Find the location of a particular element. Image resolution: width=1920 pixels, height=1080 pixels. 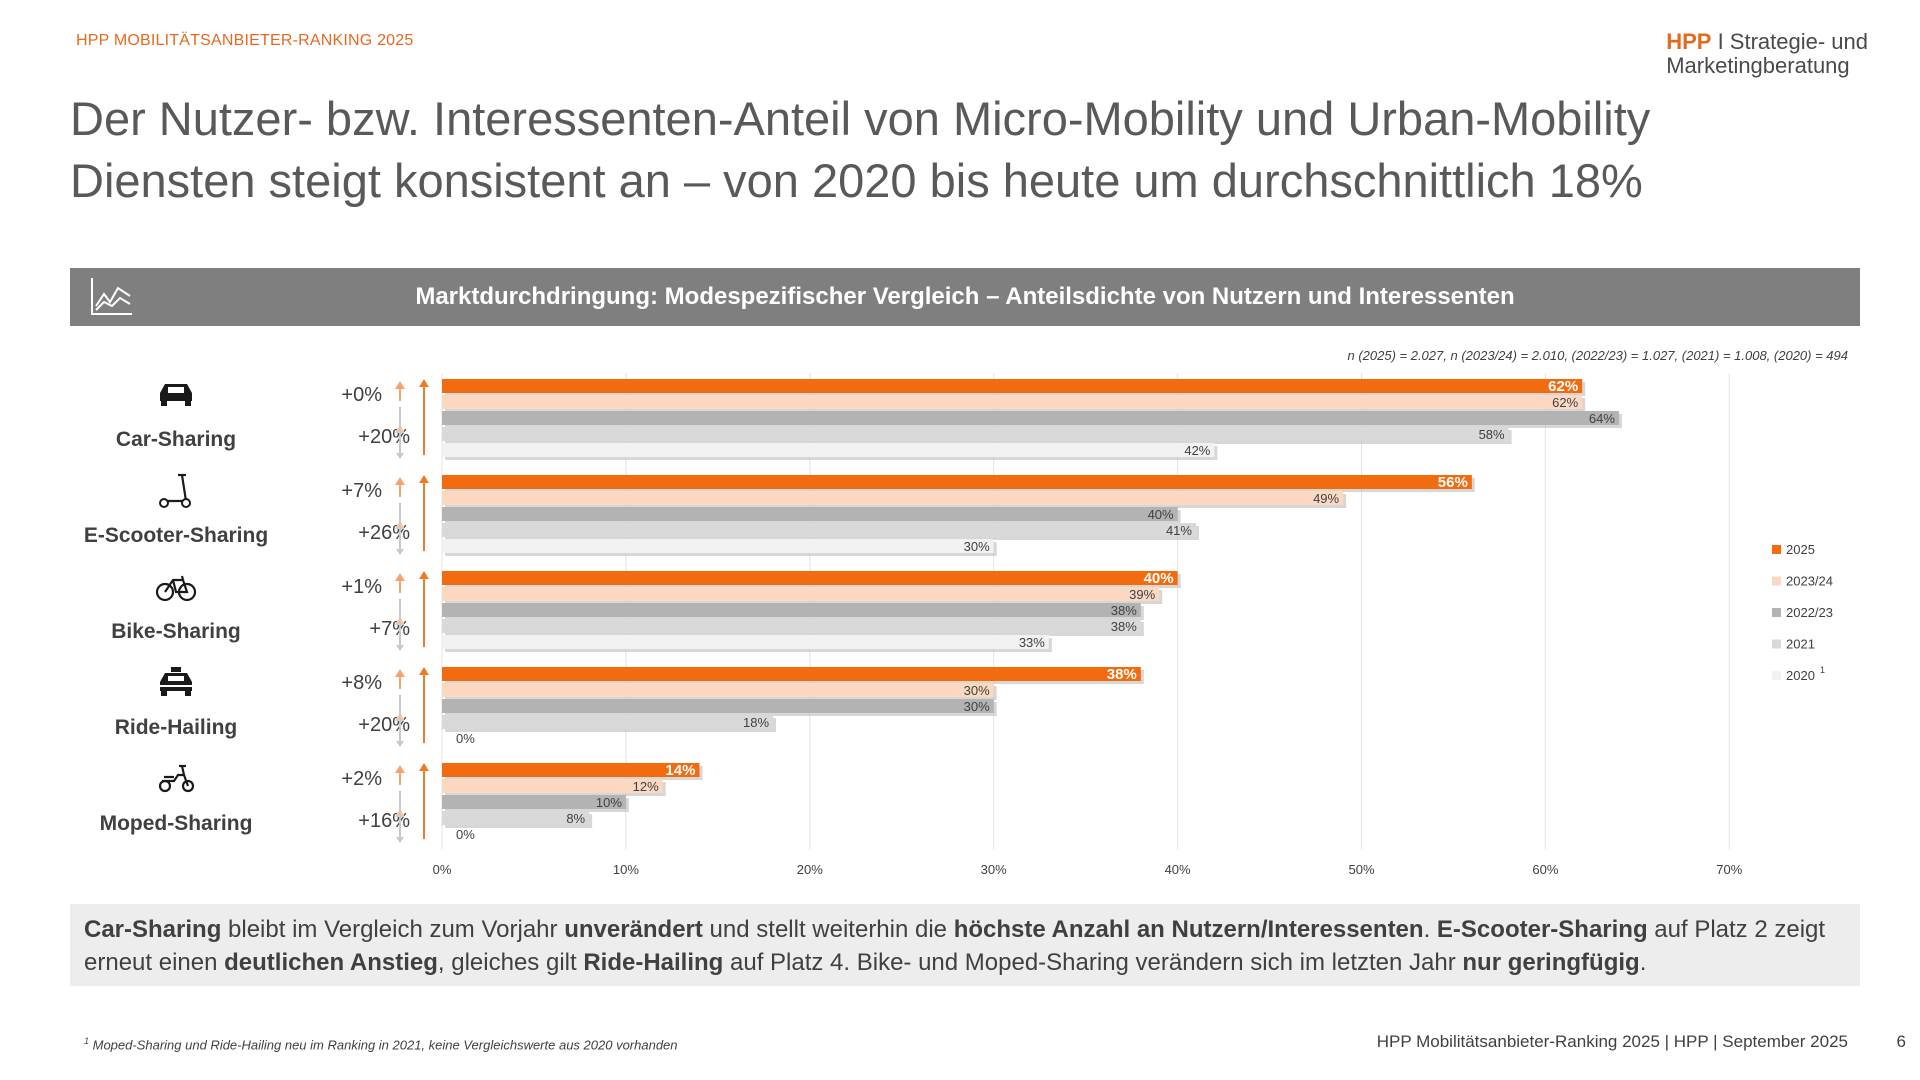

category-label: Moped-Sharing is located at coordinates (176, 823).